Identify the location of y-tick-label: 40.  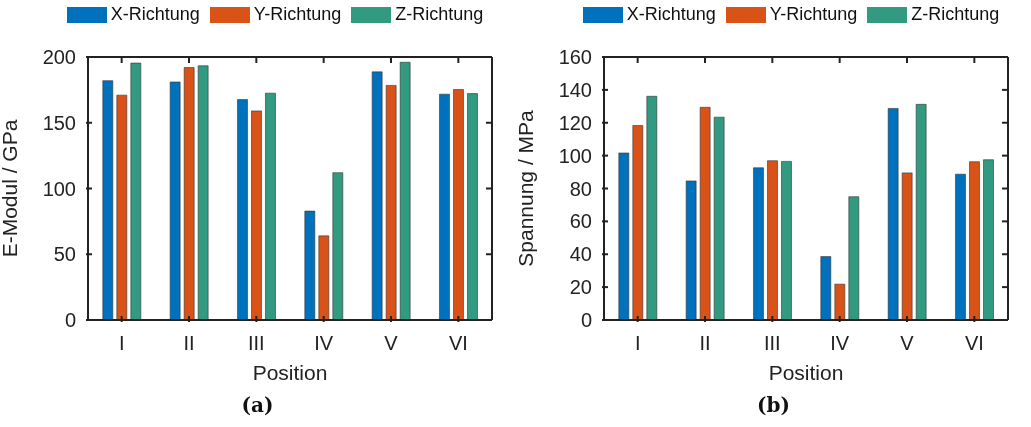
(580, 254).